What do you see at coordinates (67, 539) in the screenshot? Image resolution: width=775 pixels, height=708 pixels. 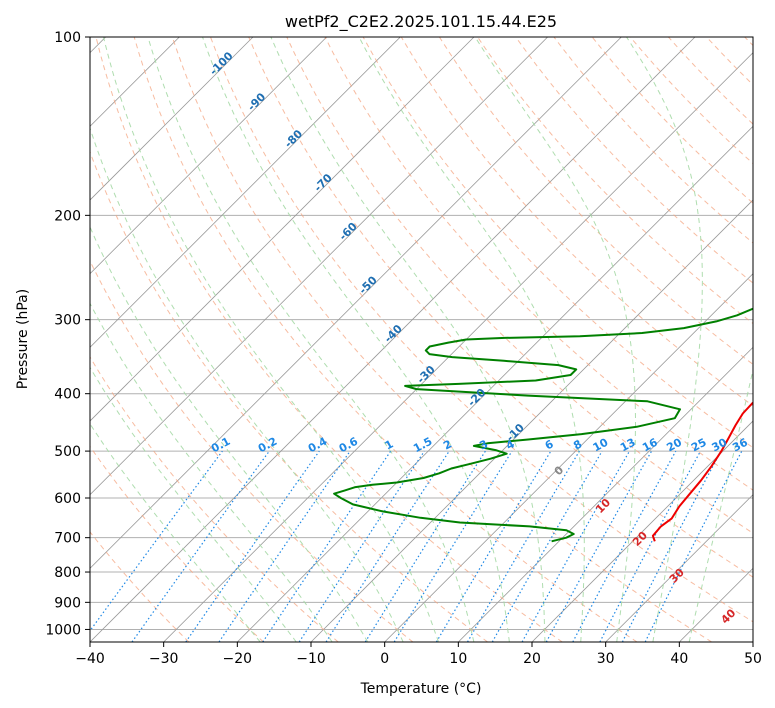 I see `y-tick-label: 700` at bounding box center [67, 539].